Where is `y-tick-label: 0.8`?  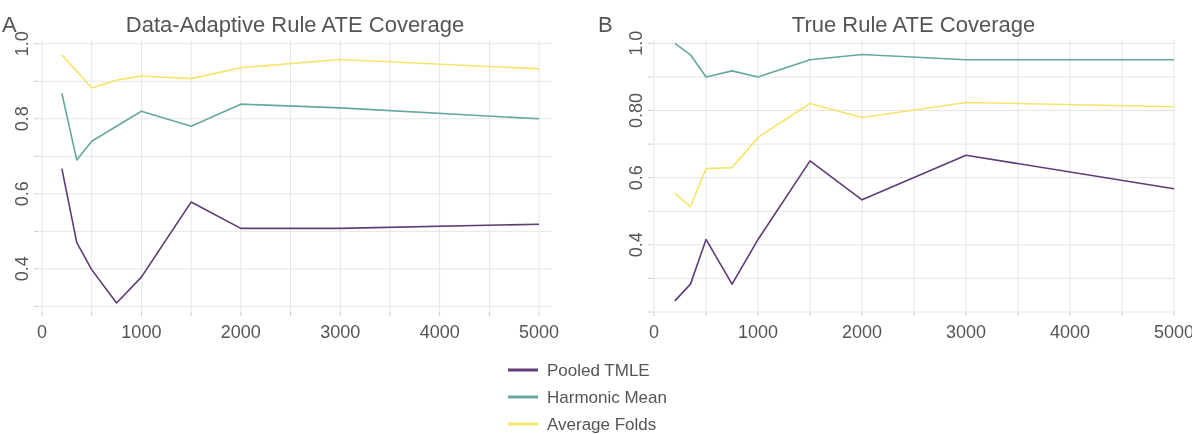
y-tick-label: 0.8 is located at coordinates (22, 119).